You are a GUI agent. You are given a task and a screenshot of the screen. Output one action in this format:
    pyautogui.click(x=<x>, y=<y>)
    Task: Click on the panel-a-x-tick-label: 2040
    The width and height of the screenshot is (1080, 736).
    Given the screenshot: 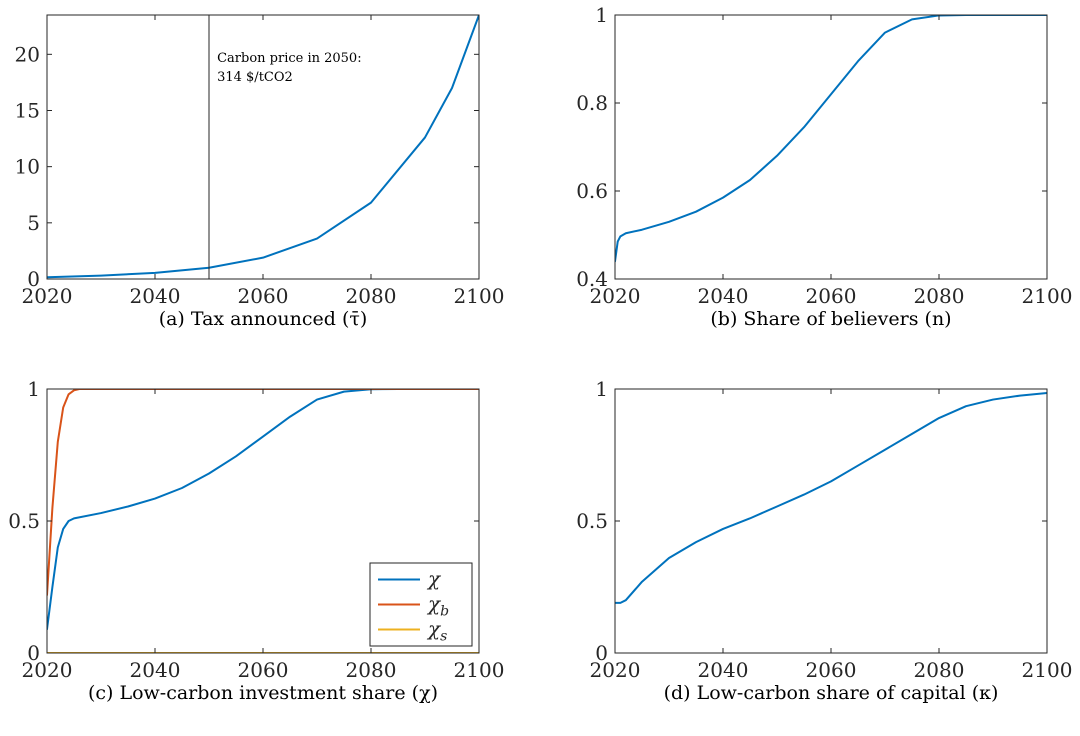 What is the action you would take?
    pyautogui.click(x=155, y=296)
    